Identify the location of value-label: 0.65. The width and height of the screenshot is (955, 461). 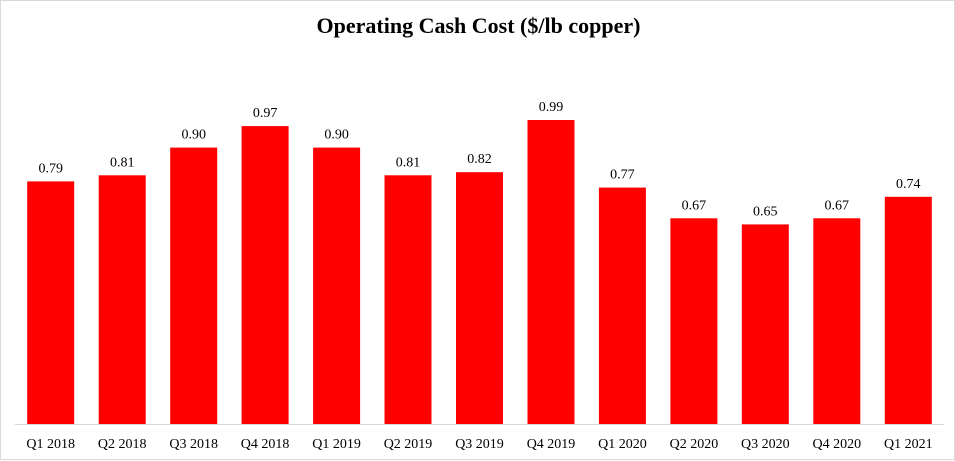
(765, 211).